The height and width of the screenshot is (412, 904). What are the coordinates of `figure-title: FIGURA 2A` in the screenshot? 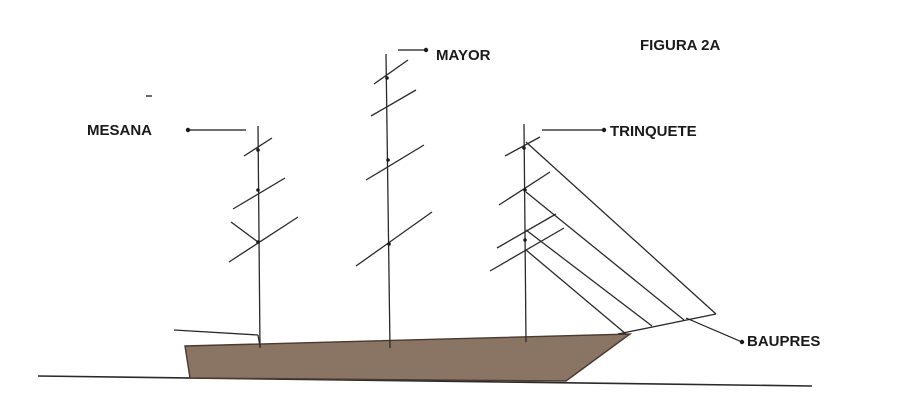 It's located at (680, 45).